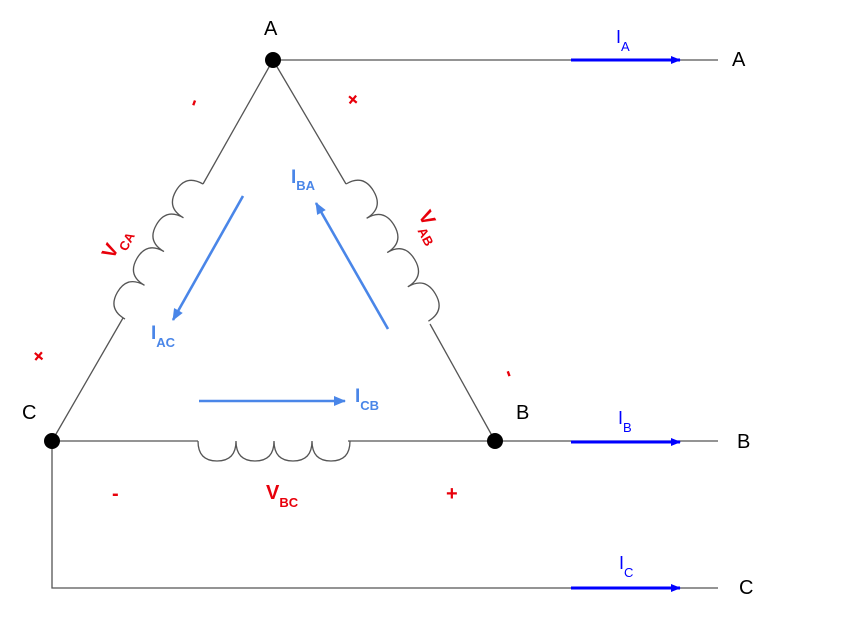 Image resolution: width=843 pixels, height=635 pixels. What do you see at coordinates (495, 441) in the screenshot?
I see `node-b-dot` at bounding box center [495, 441].